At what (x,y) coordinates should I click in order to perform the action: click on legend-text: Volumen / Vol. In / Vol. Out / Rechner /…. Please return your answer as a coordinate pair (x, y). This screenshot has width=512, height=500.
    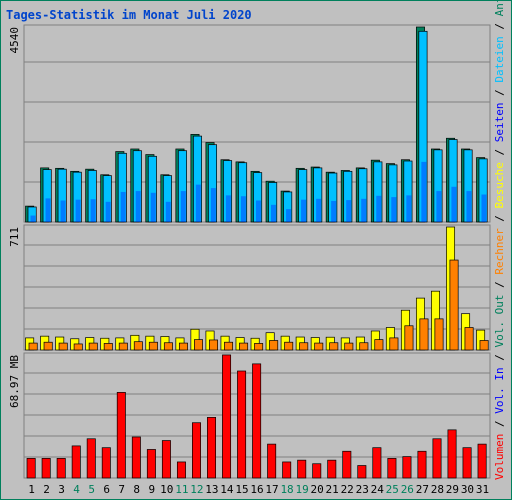
    Looking at the image, I should click on (499, 240).